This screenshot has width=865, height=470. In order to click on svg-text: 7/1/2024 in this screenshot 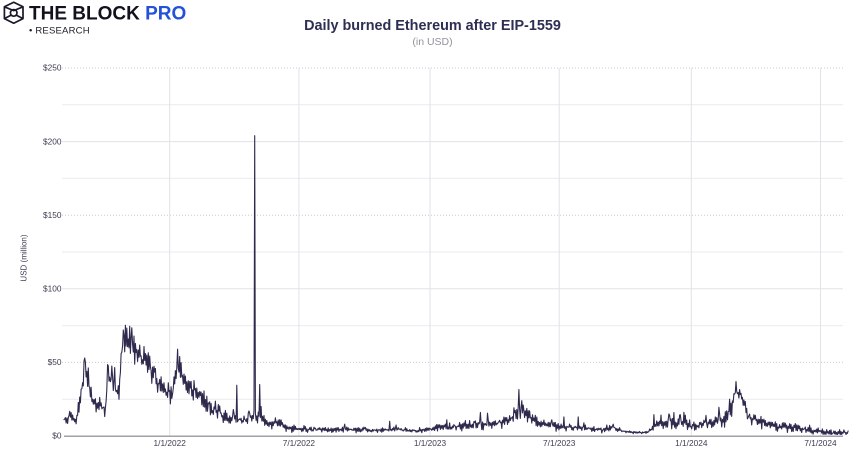, I will do `click(820, 443)`.